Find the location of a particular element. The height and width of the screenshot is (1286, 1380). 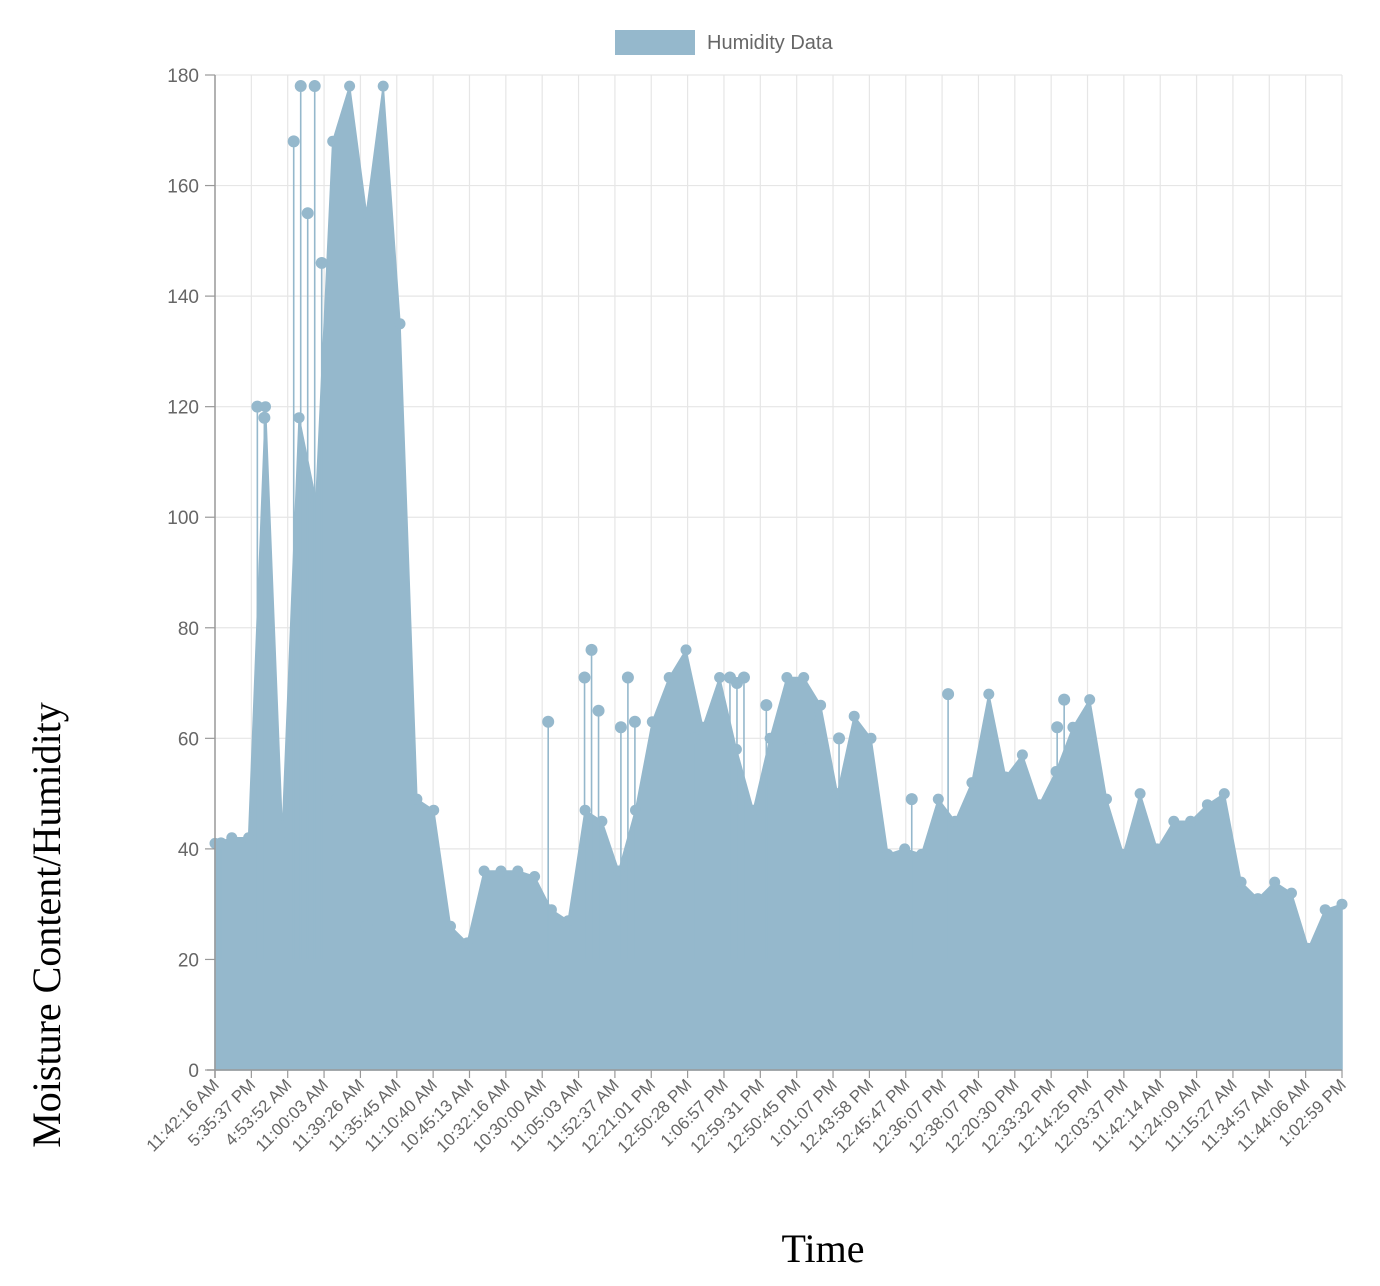

y-tick-label: 160 is located at coordinates (183, 187).